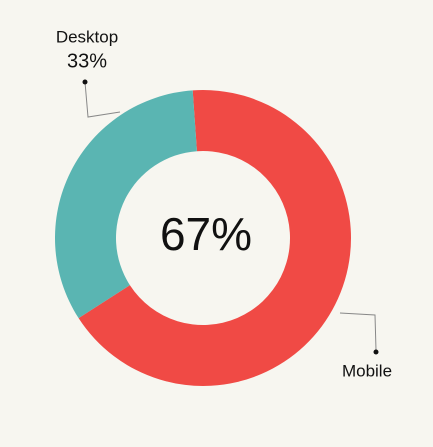  What do you see at coordinates (87, 61) in the screenshot?
I see `value-label: 33%` at bounding box center [87, 61].